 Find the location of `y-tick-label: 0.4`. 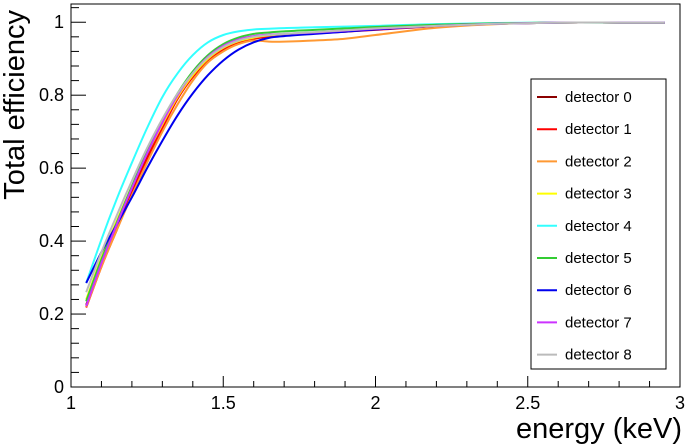

y-tick-label: 0.4 is located at coordinates (51, 241).